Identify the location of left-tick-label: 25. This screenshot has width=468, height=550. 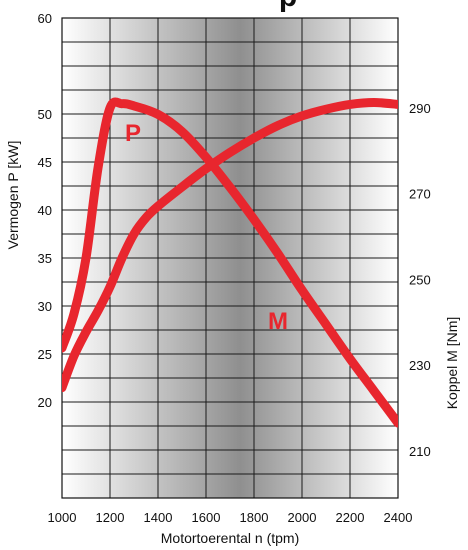
(45, 354).